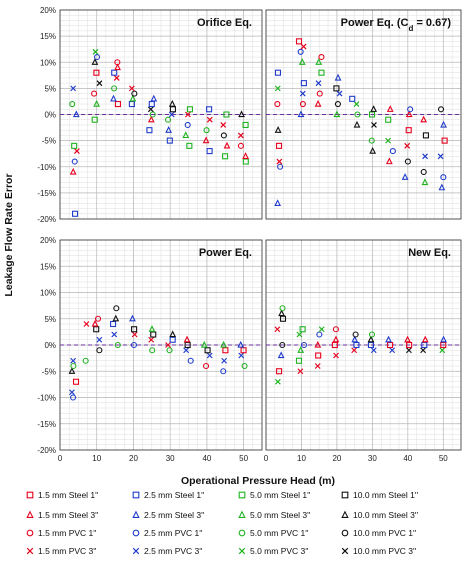 The image size is (474, 562). I want to click on legend-label: 5.0 mm PVC 3'', so click(279, 551).